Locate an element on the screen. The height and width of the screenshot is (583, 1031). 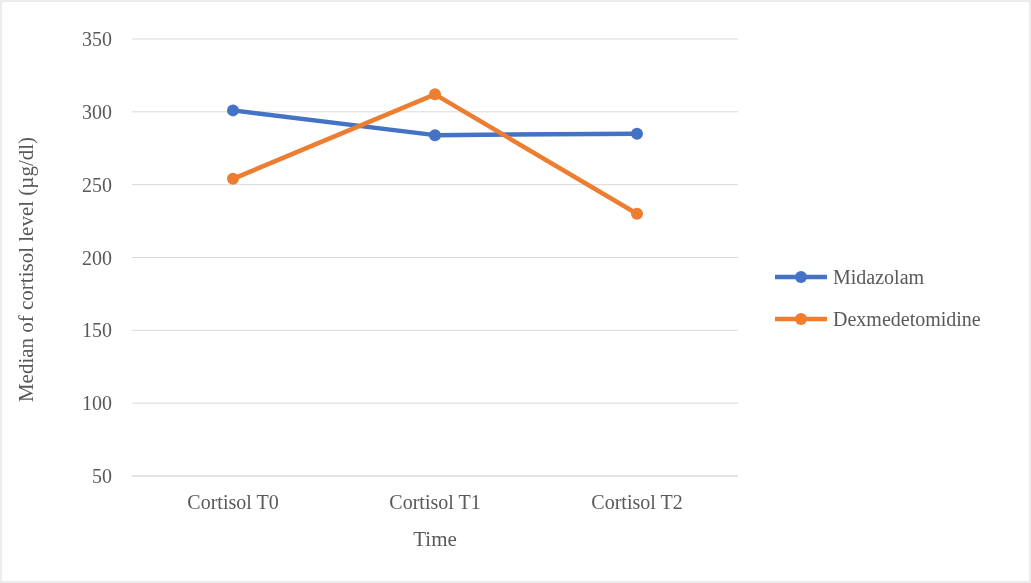
y-tick-label: 100 is located at coordinates (97, 403).